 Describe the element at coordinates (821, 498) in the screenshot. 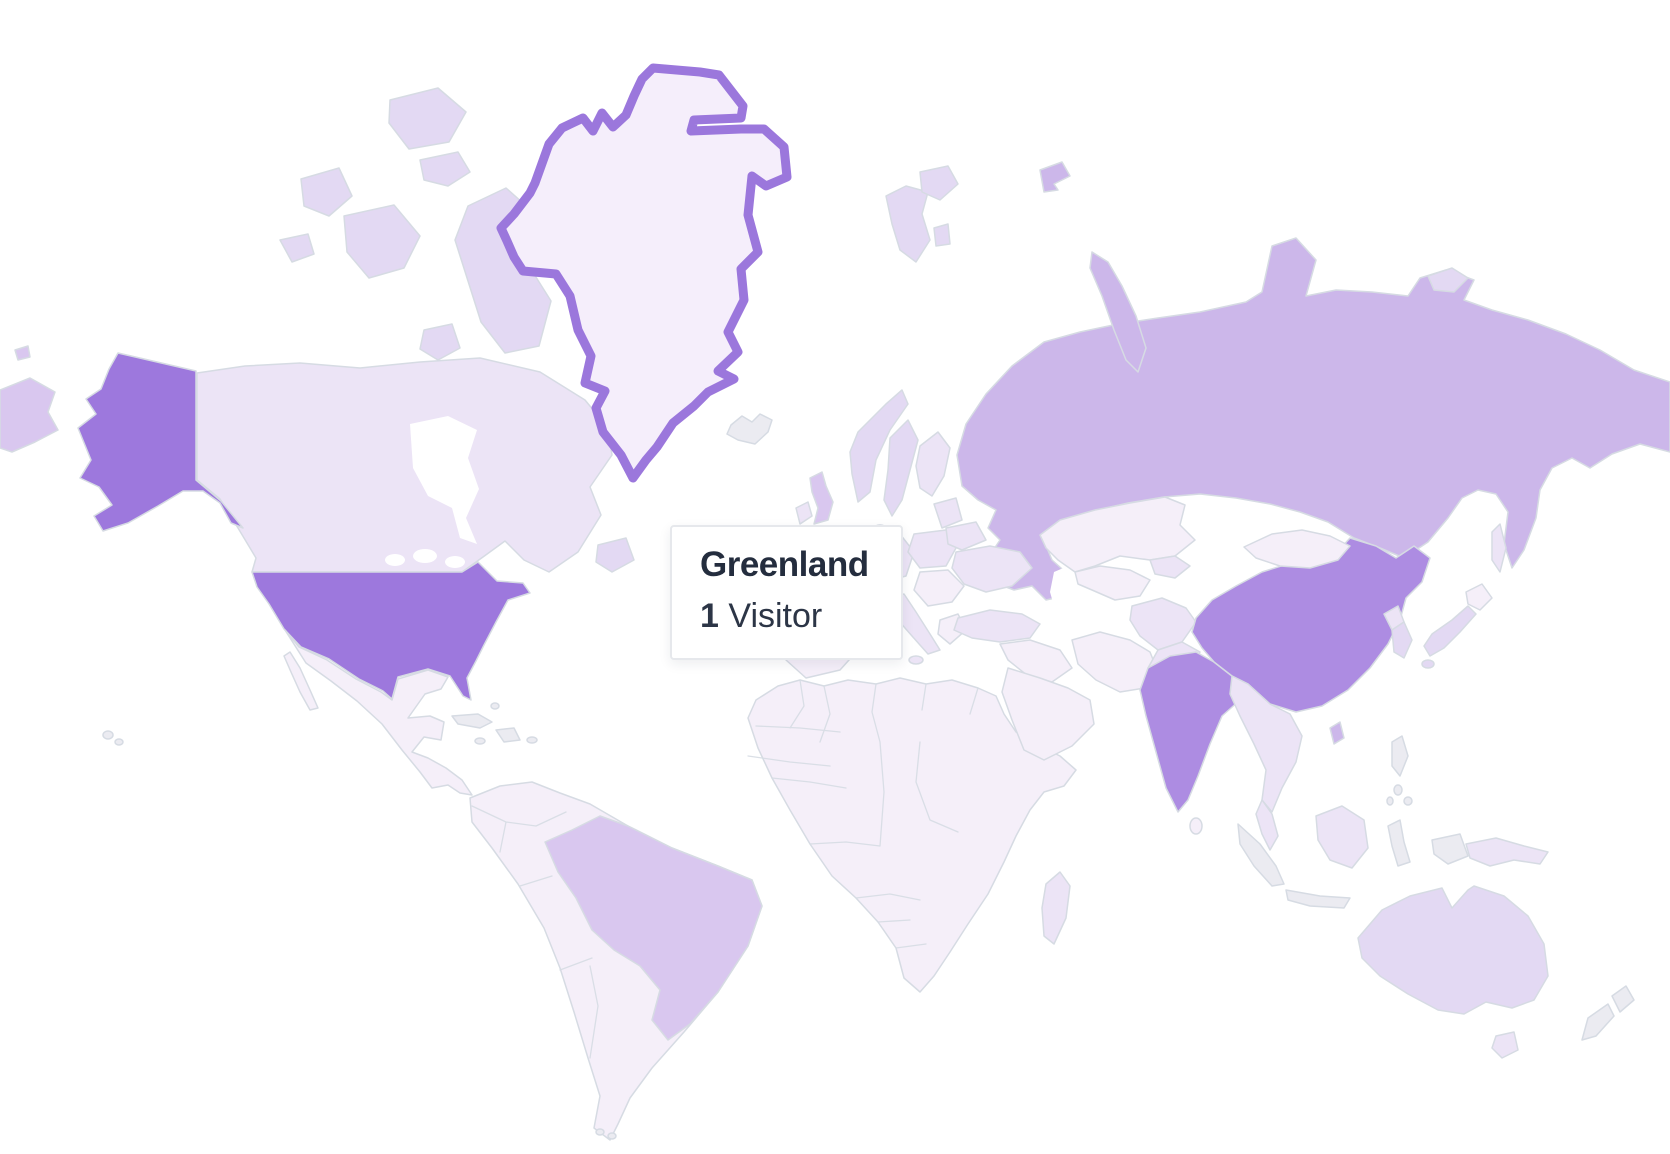

I see `region-uk` at that location.